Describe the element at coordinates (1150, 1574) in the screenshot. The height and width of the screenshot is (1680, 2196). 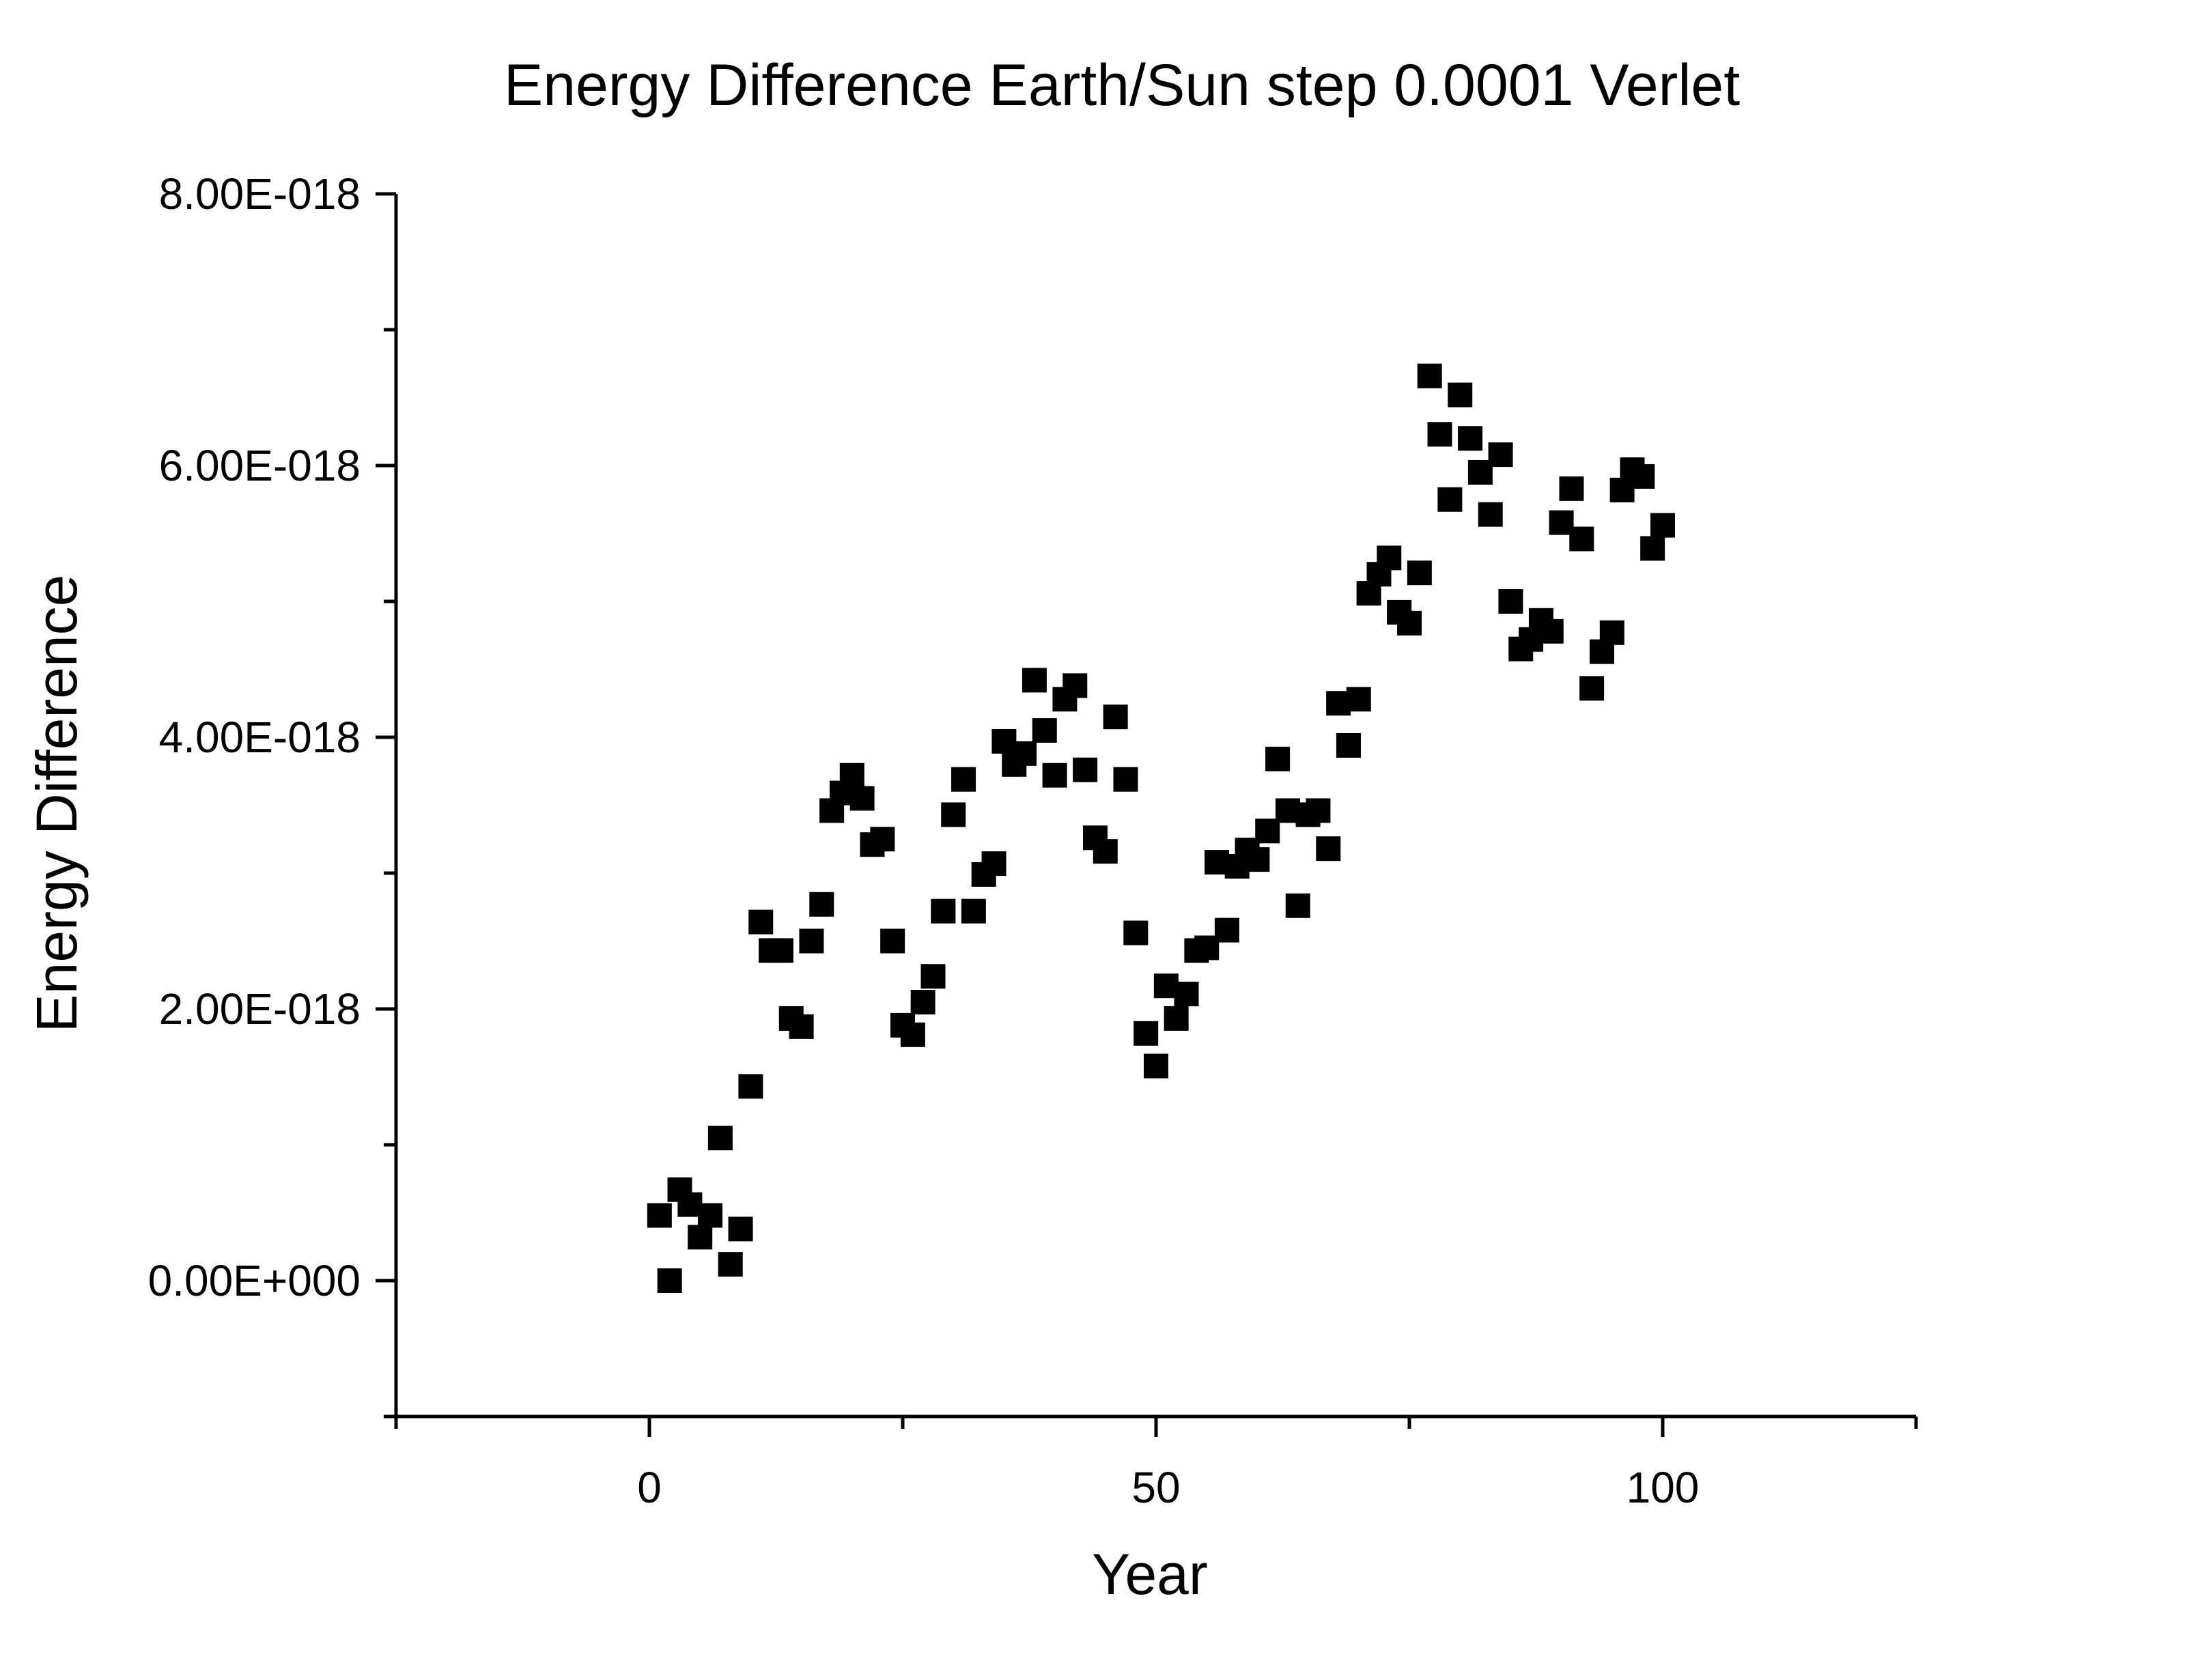
I see `x-axis-label: Year` at that location.